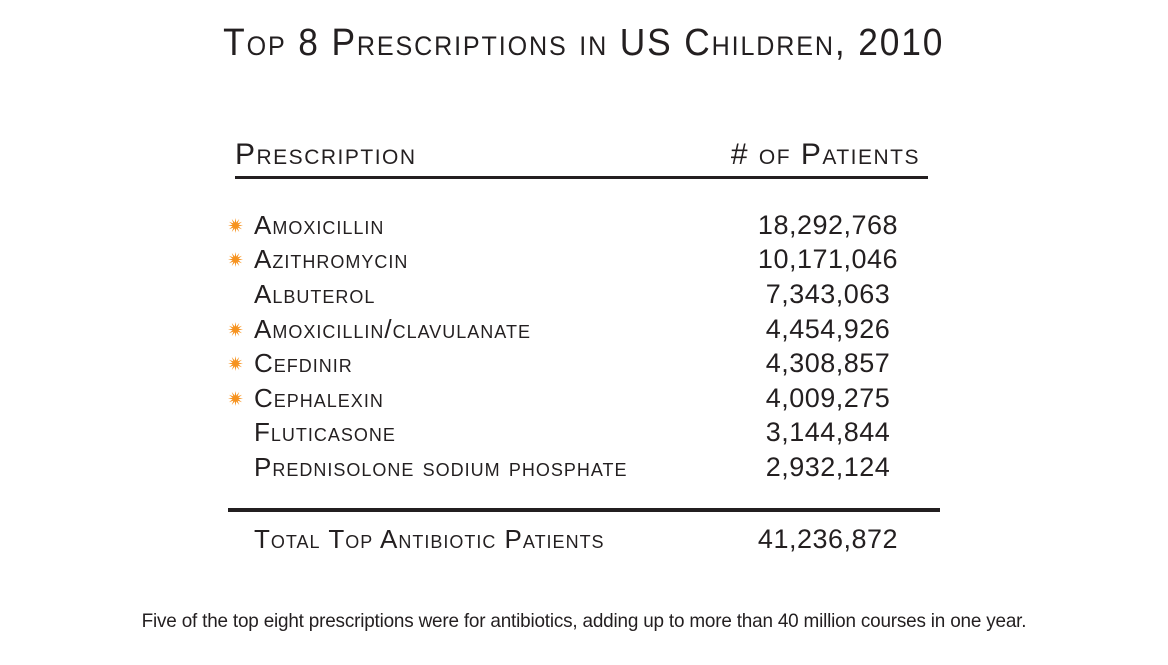  What do you see at coordinates (828, 466) in the screenshot?
I see `patient-count: 2,932,124` at bounding box center [828, 466].